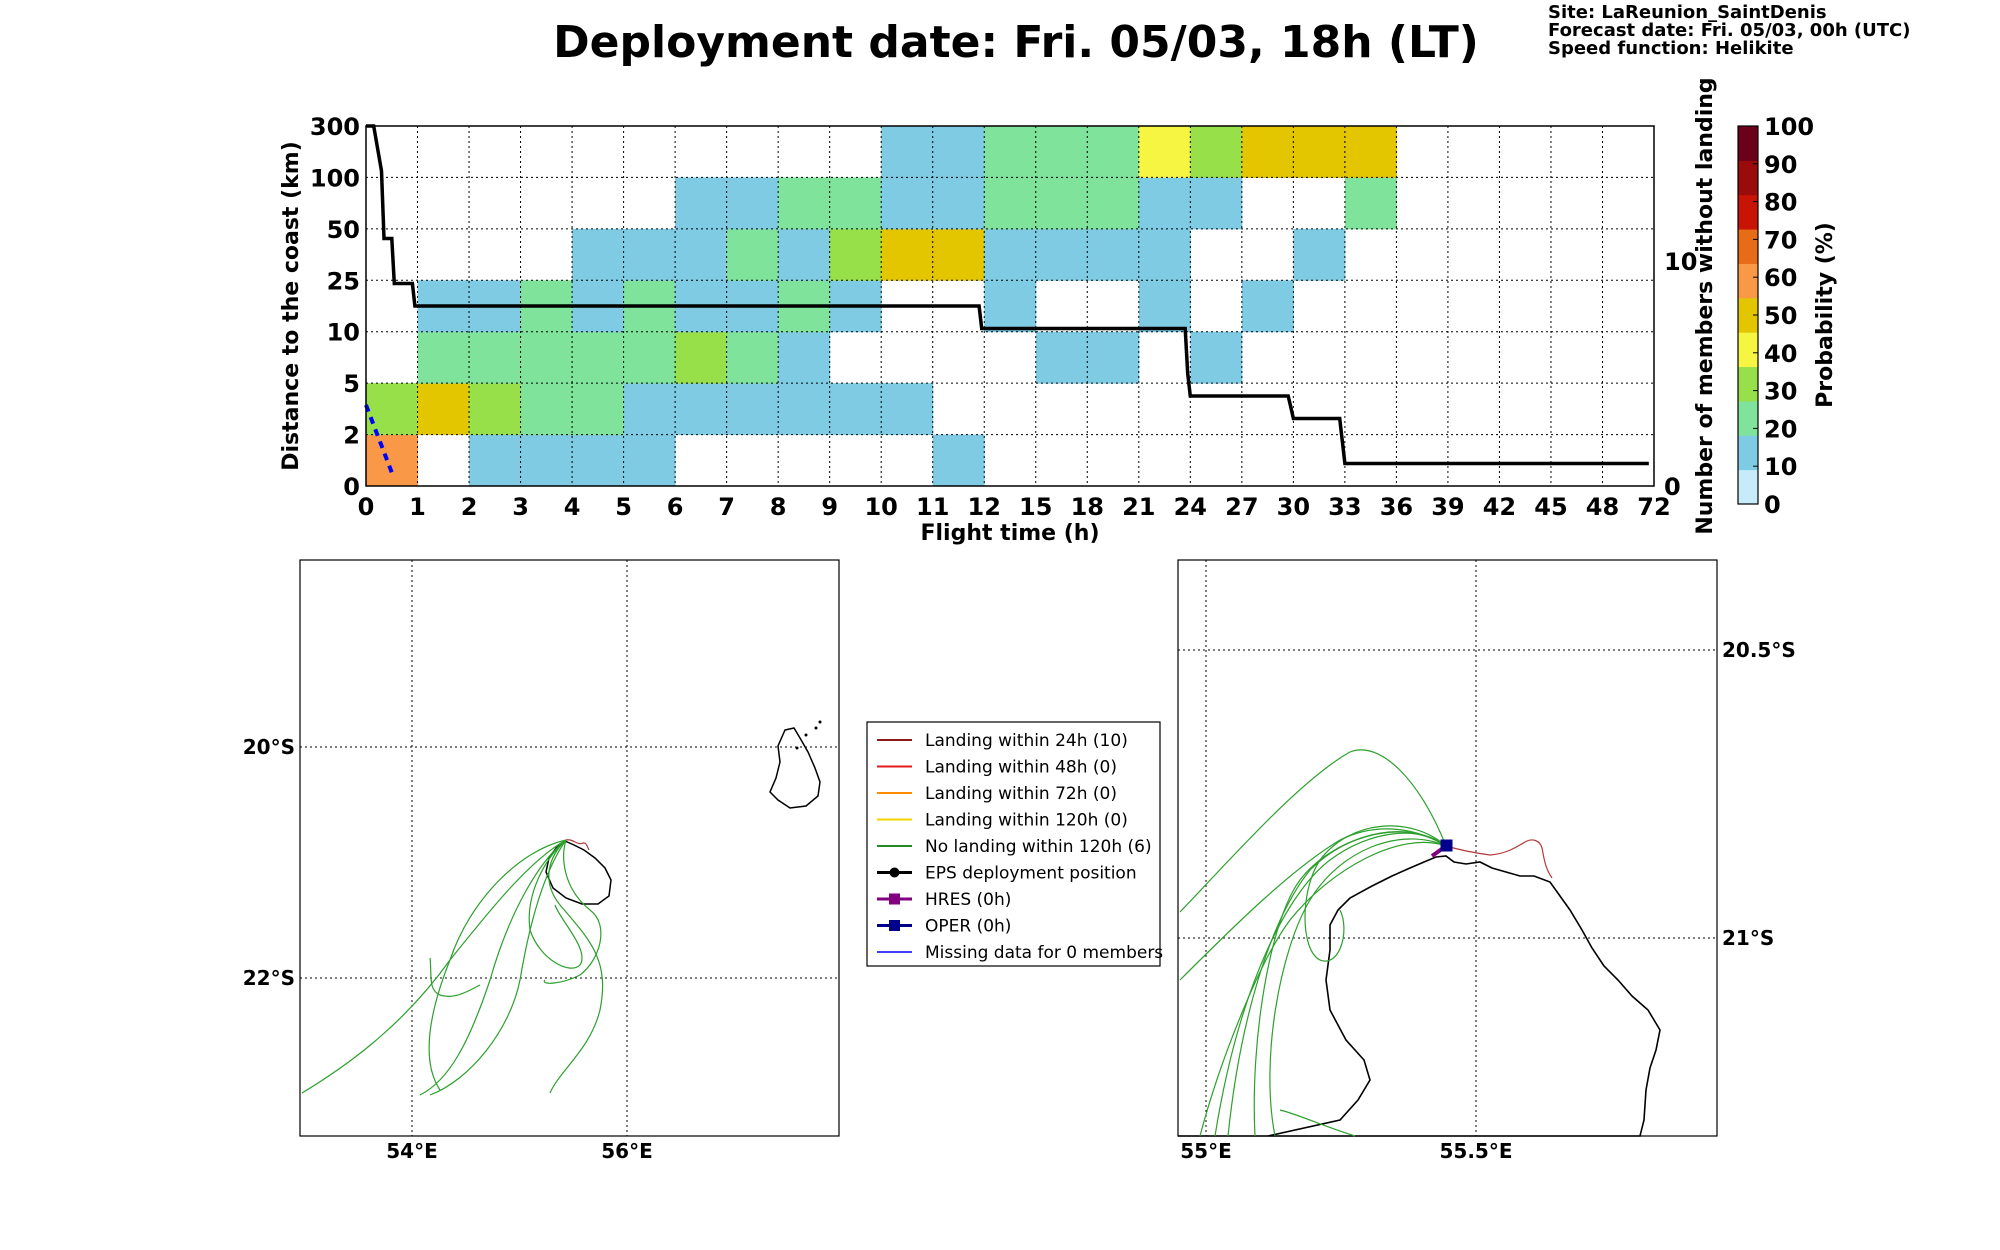 The height and width of the screenshot is (1250, 2000). Describe the element at coordinates (1780, 278) in the screenshot. I see `colorbar-tick-label: 60` at that location.